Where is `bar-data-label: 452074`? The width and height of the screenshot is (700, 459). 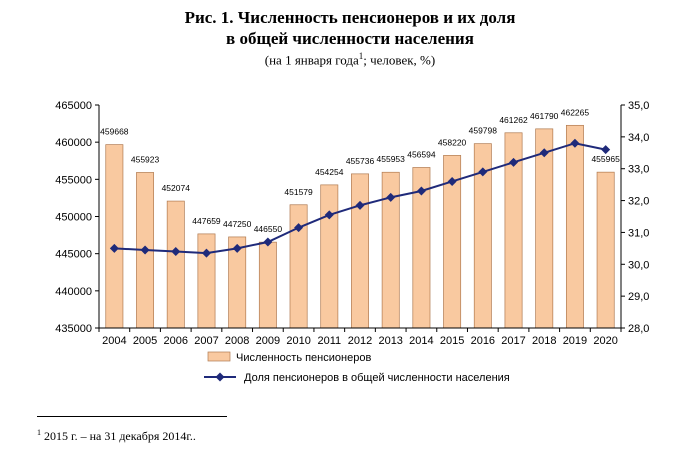
bar-data-label: 452074 is located at coordinates (176, 188).